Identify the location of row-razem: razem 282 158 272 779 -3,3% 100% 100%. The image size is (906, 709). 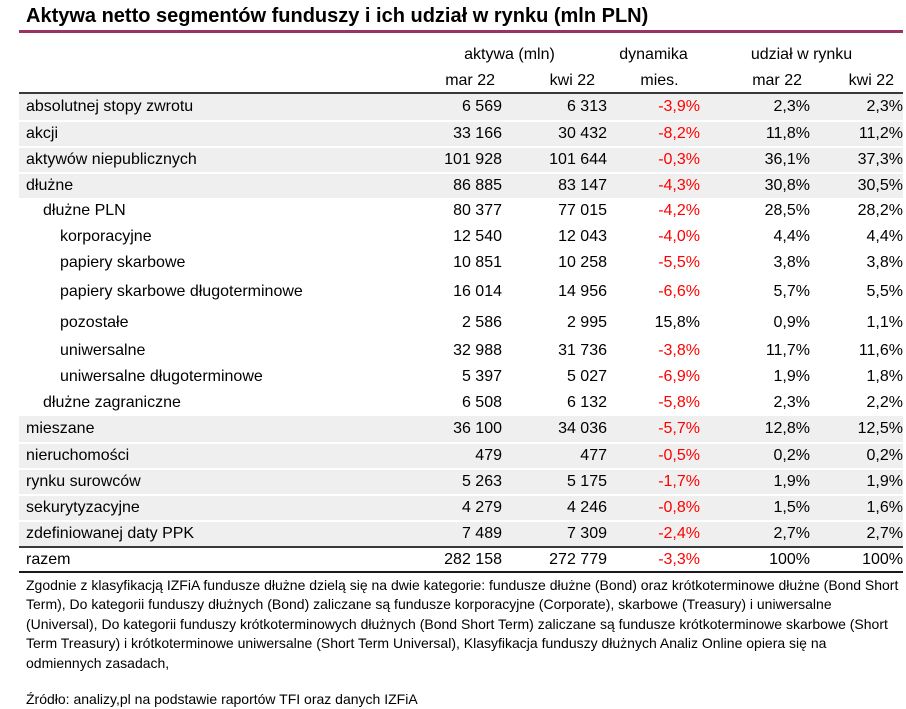
(461, 559).